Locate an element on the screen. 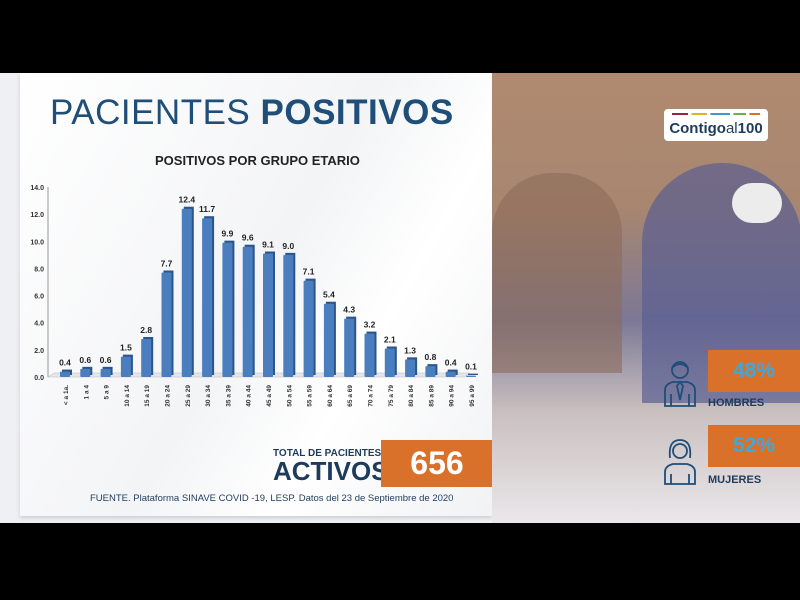  bar-side is located at coordinates (473, 374).